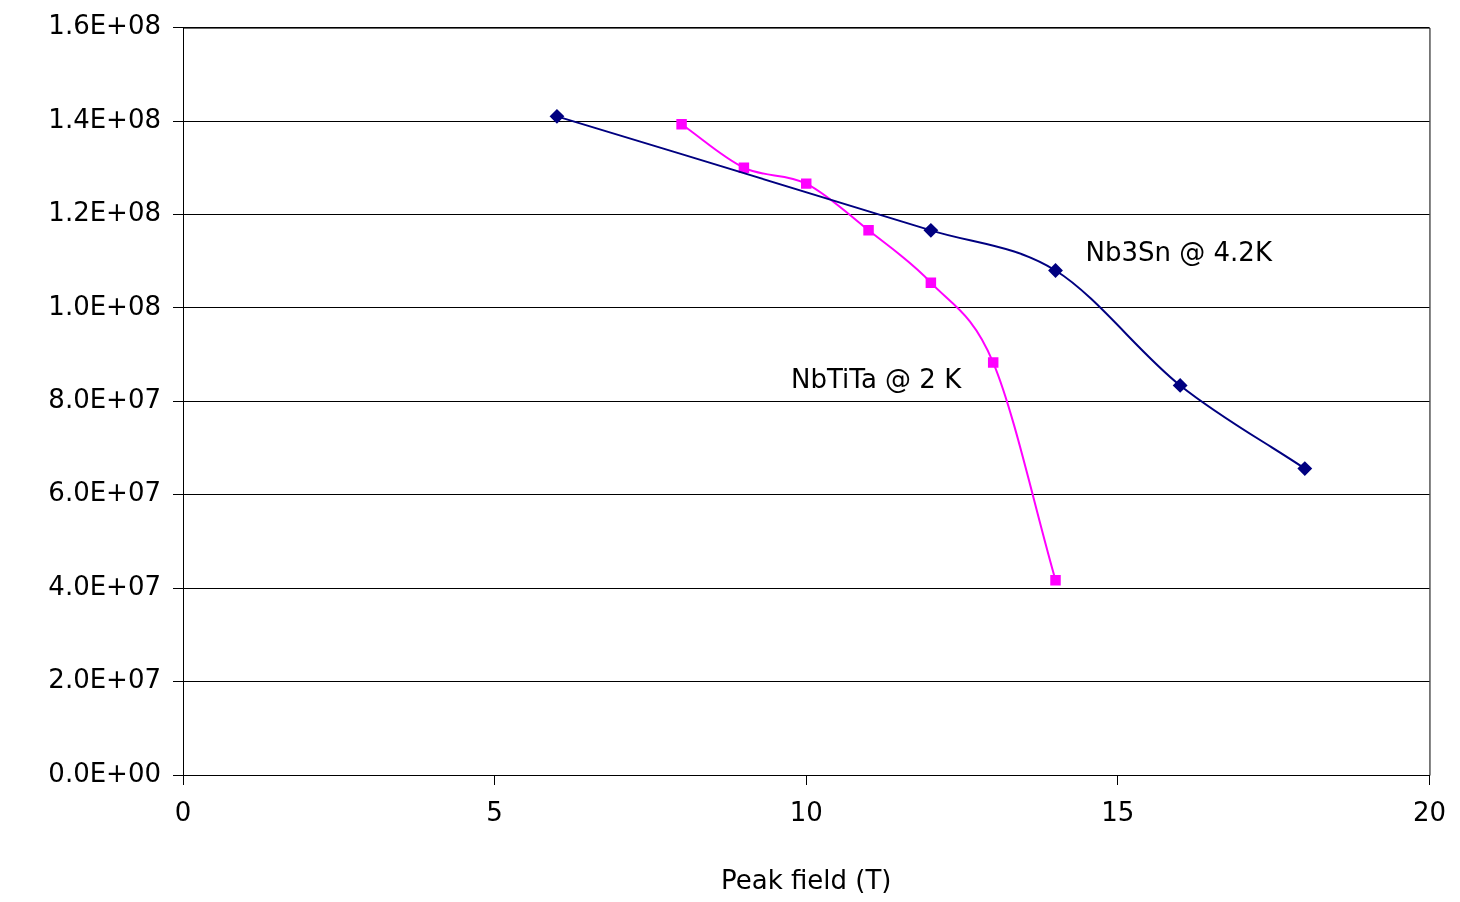  What do you see at coordinates (1429, 812) in the screenshot?
I see `x-tick-label: 20` at bounding box center [1429, 812].